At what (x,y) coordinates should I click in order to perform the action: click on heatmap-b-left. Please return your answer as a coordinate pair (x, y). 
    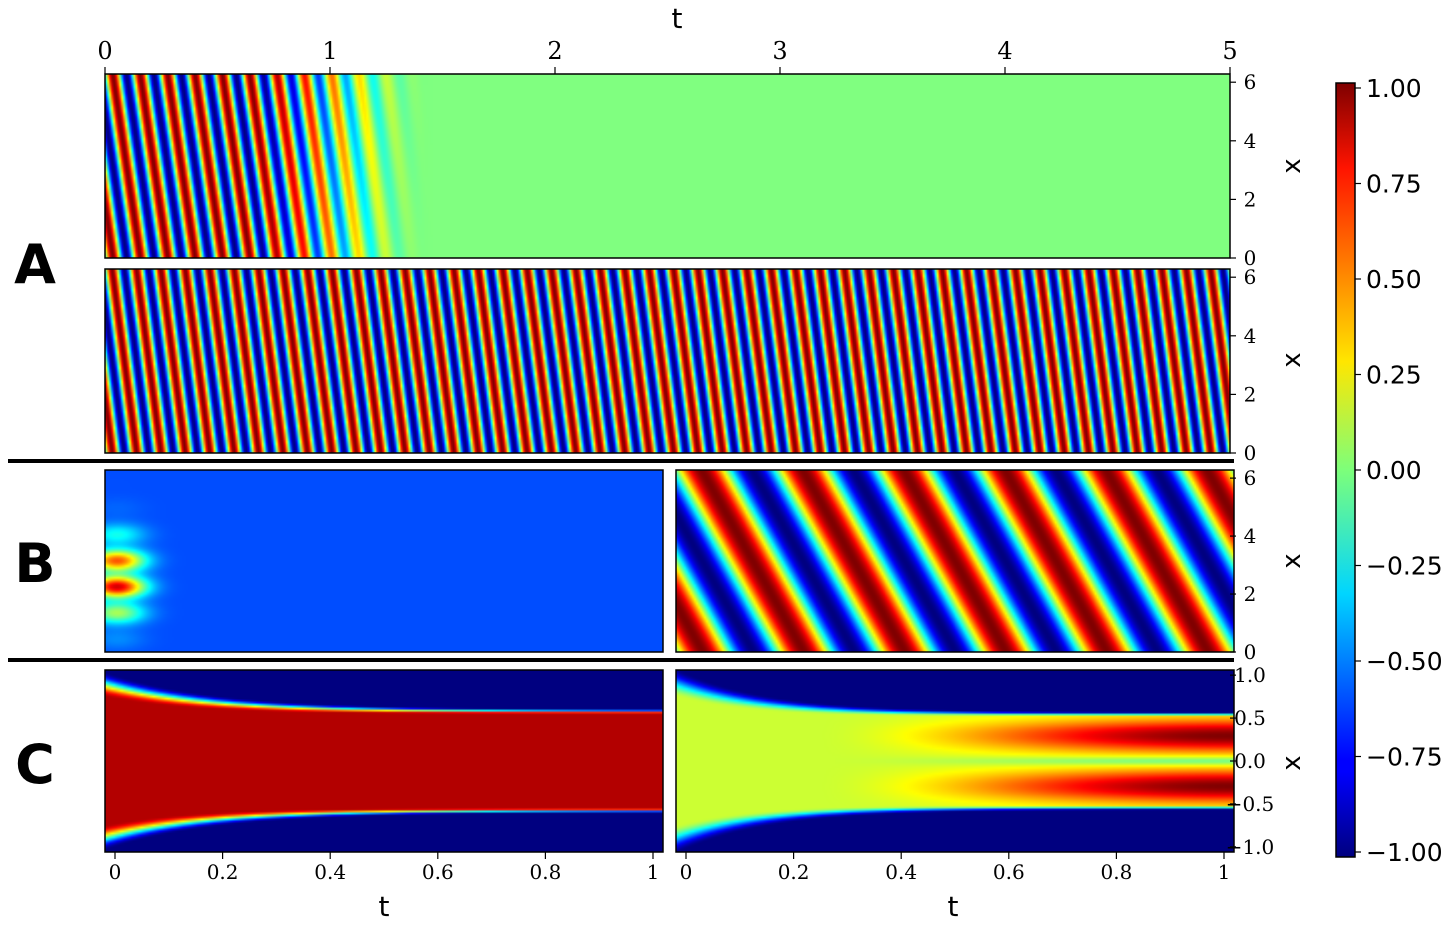
    Looking at the image, I should click on (384, 561).